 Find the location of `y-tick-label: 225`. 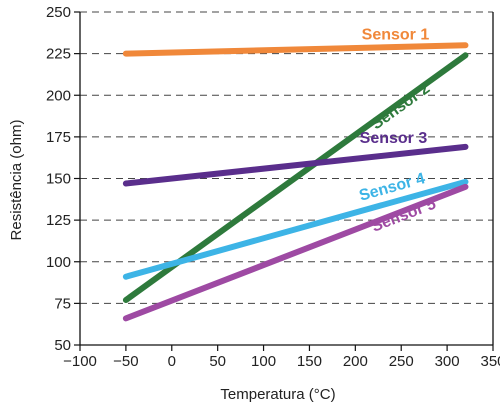

y-tick-label: 225 is located at coordinates (58, 54).